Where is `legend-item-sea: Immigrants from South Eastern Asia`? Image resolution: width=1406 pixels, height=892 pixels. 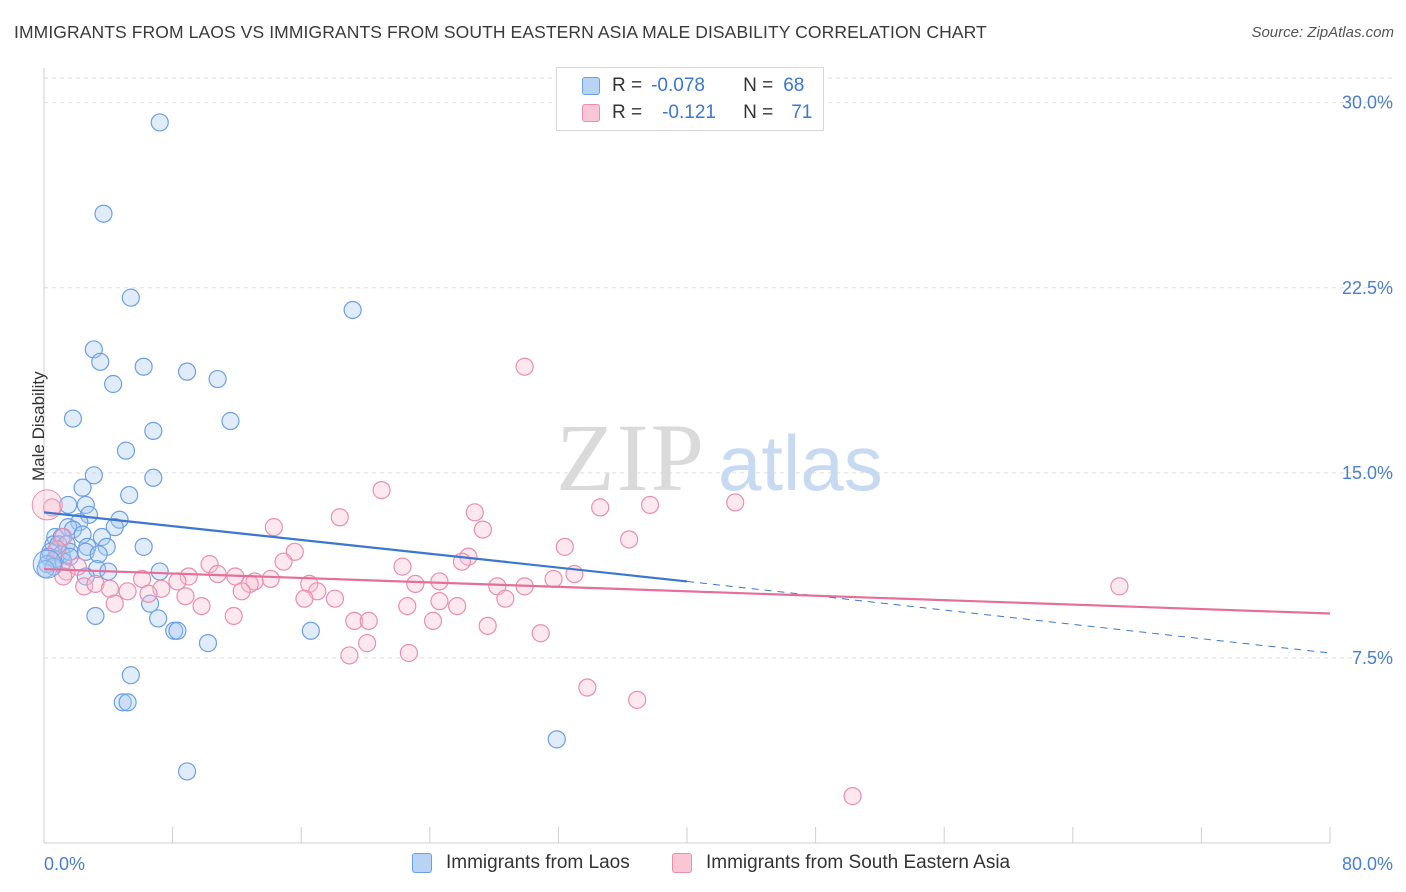 legend-item-sea: Immigrants from South Eastern Asia is located at coordinates (841, 863).